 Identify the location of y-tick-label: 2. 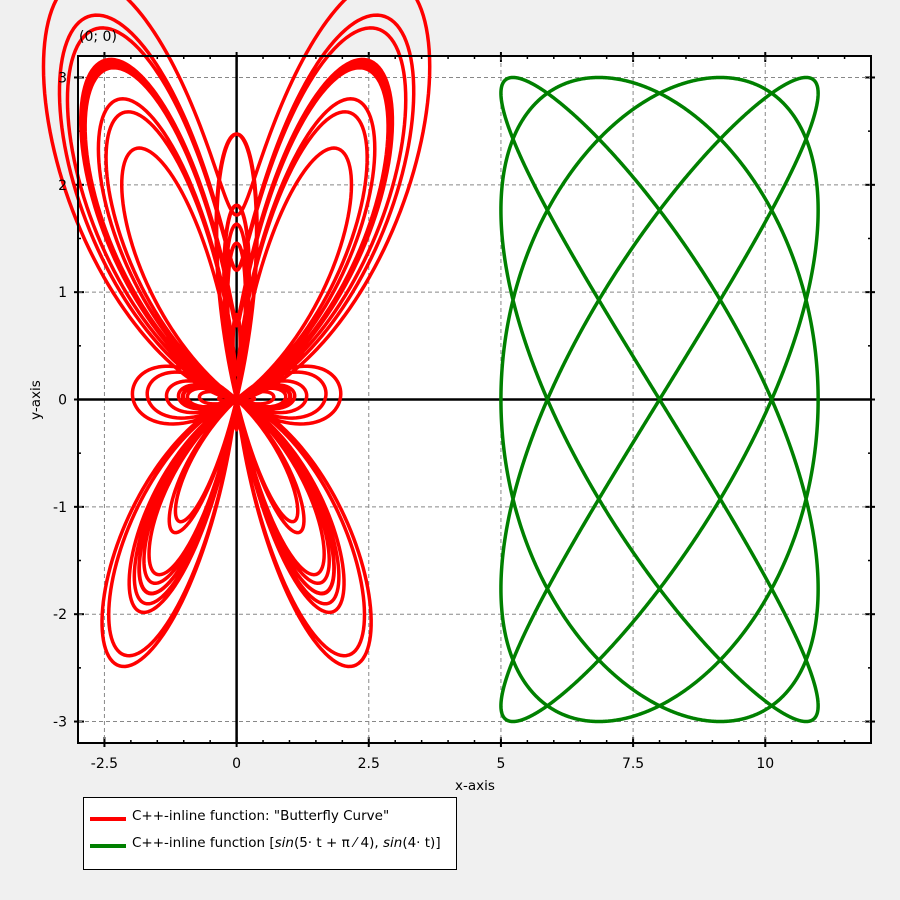
(62, 186).